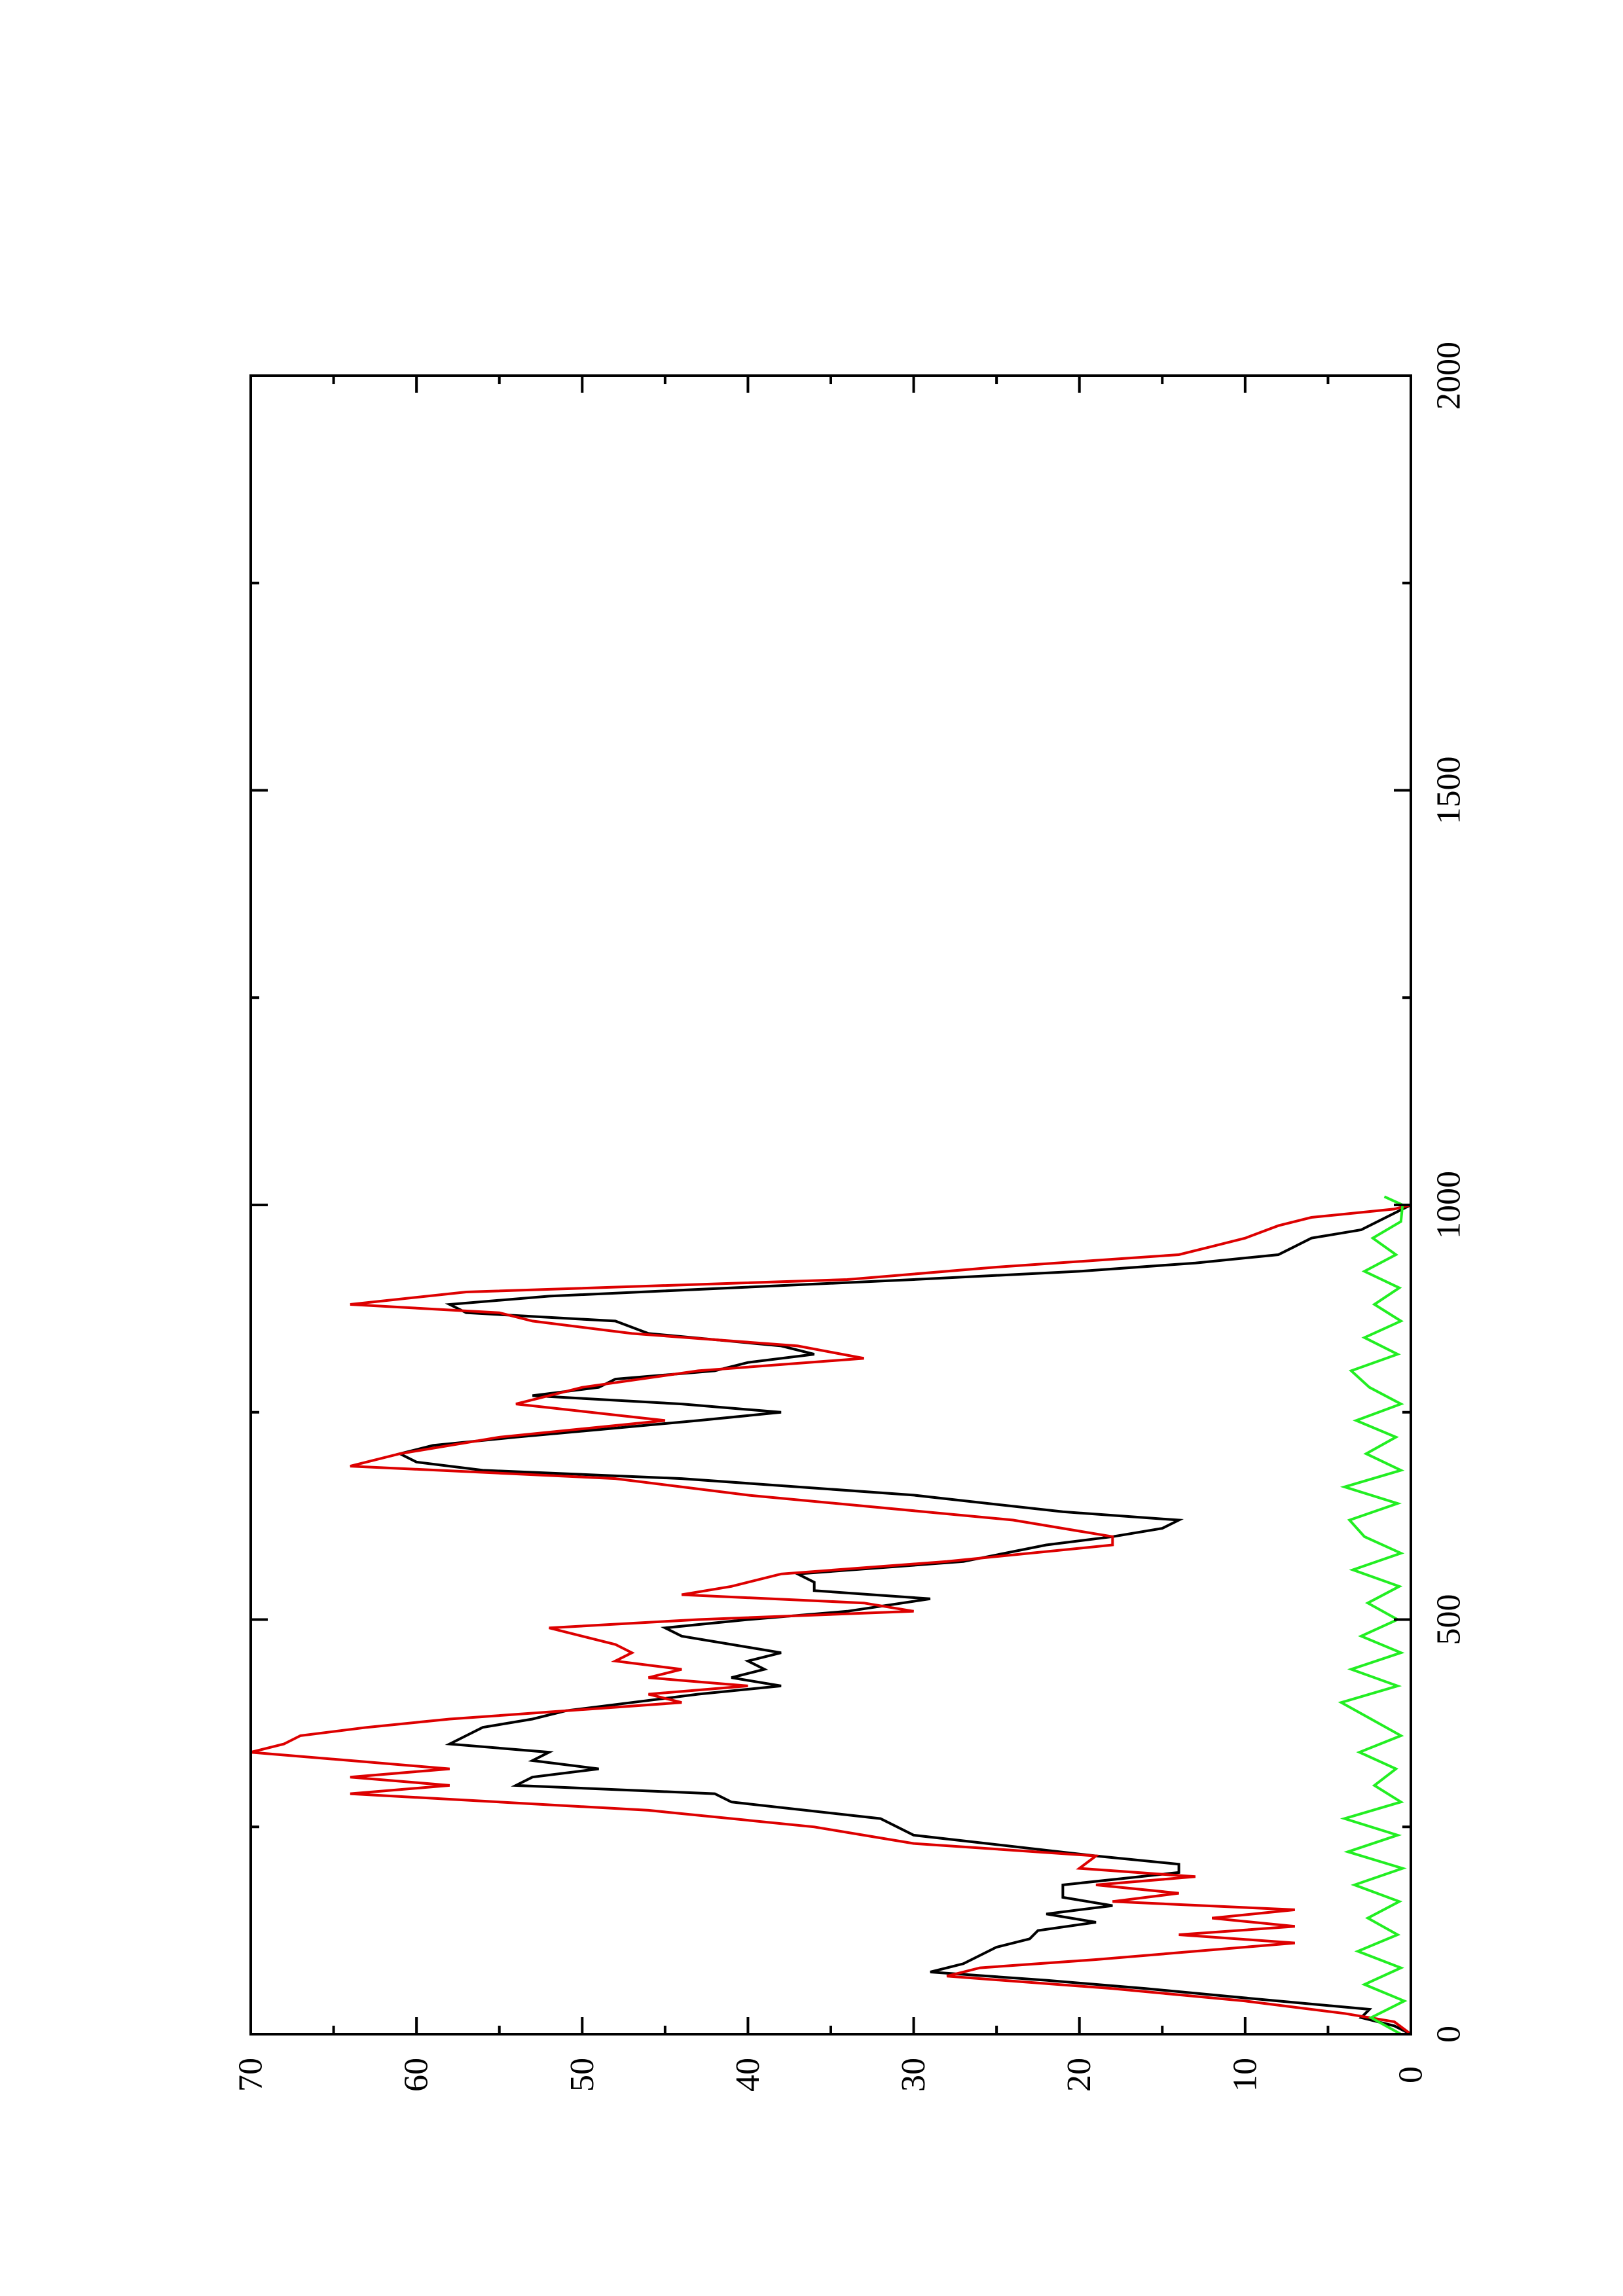 This screenshot has height=2296, width=1623. What do you see at coordinates (913, 2075) in the screenshot?
I see `y-tick-label: 30` at bounding box center [913, 2075].